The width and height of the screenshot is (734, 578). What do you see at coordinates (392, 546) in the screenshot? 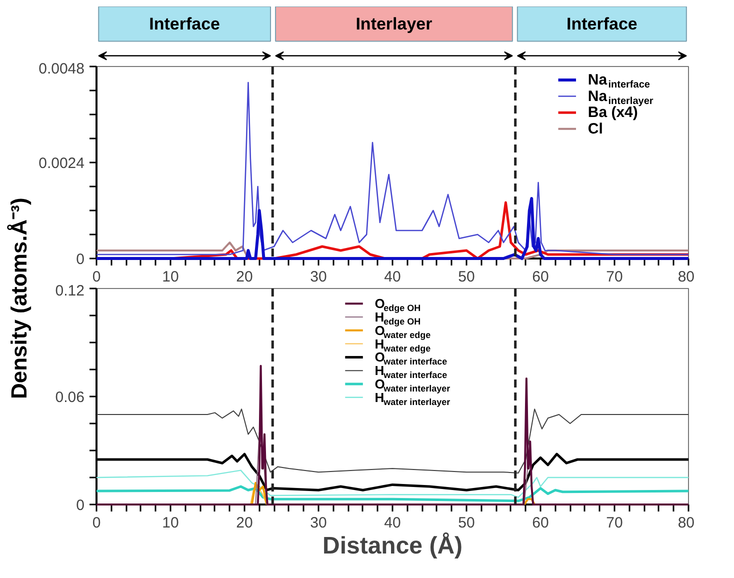
I see `x-axis-title: Distance (Å)` at bounding box center [392, 546].